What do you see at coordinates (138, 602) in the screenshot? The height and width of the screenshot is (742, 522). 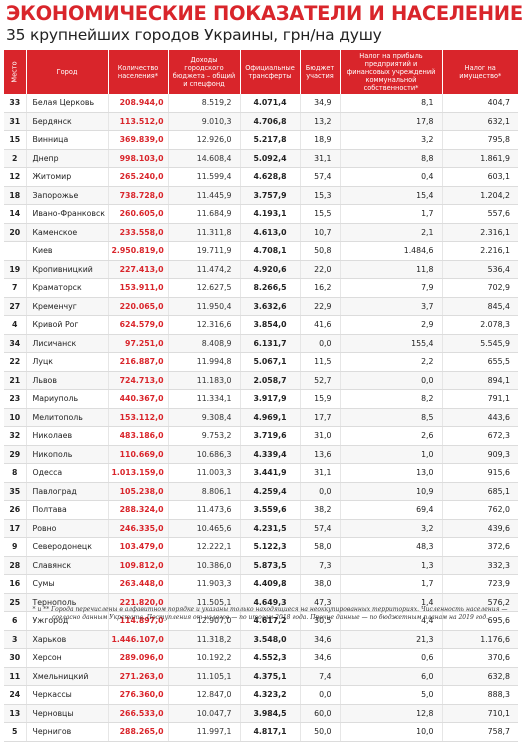 I see `cell-population: 221.820,0` at bounding box center [138, 602].